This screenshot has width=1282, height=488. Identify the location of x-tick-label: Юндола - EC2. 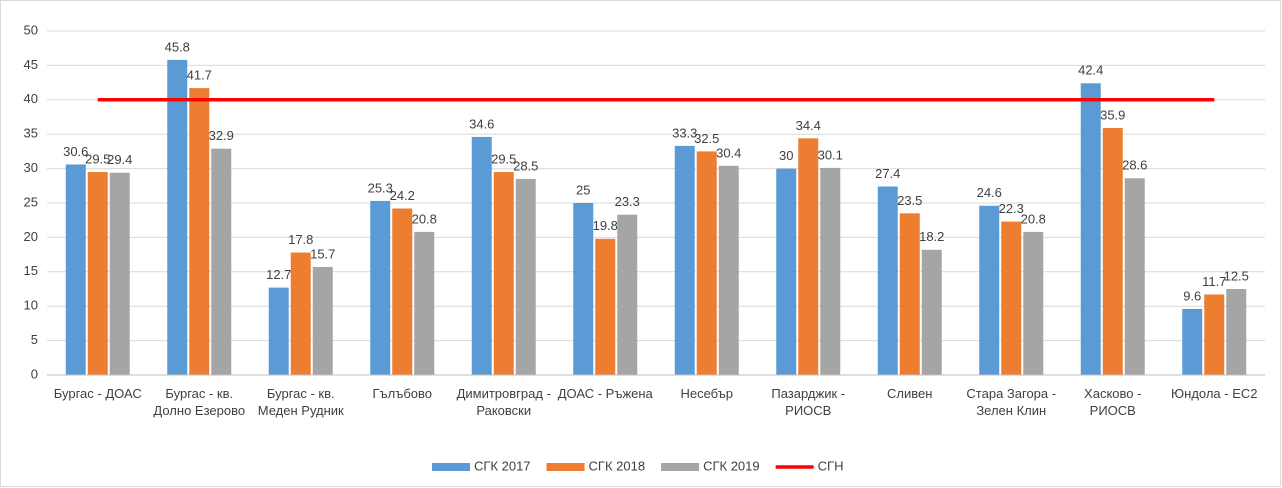
(1214, 393).